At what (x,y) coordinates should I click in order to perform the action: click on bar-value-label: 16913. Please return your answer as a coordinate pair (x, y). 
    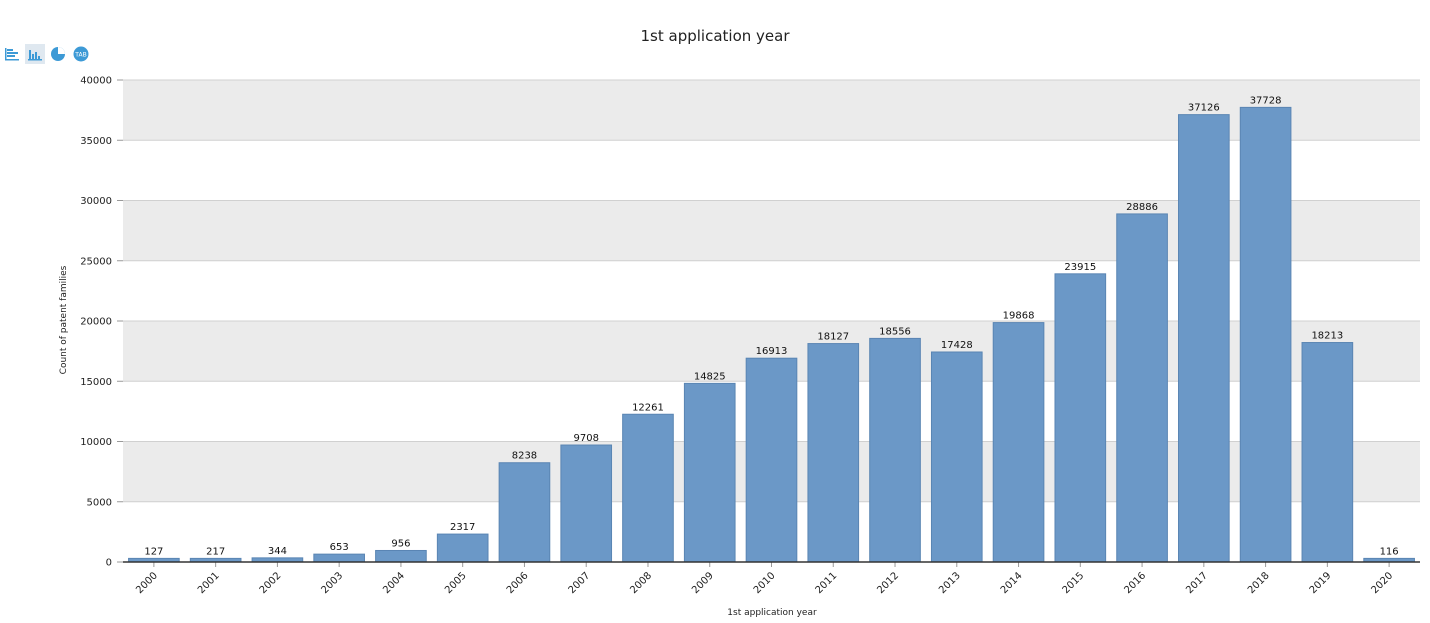
    Looking at the image, I should click on (772, 351).